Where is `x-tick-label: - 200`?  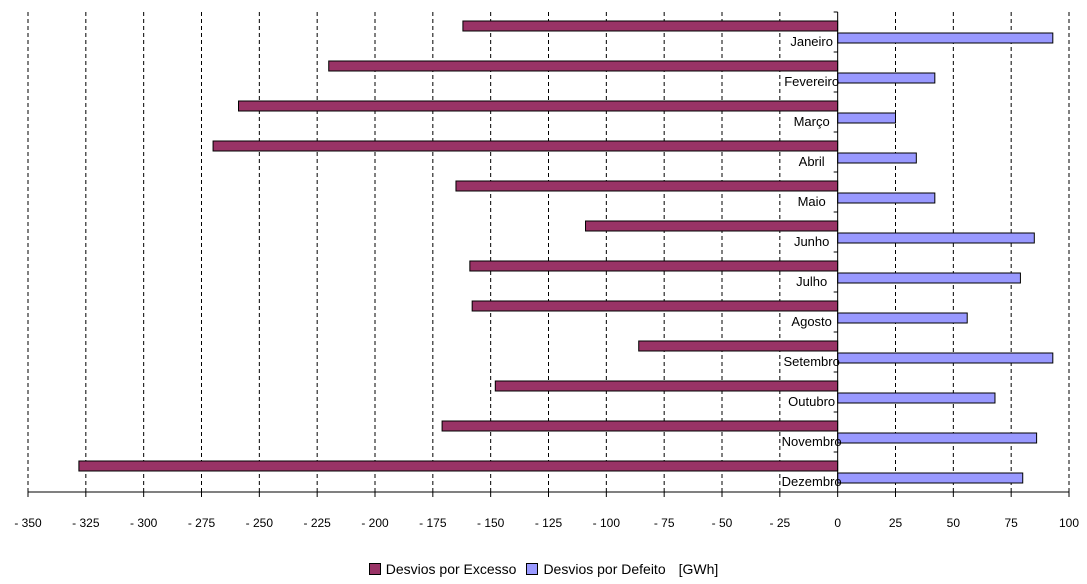
x-tick-label: - 200 is located at coordinates (375, 523).